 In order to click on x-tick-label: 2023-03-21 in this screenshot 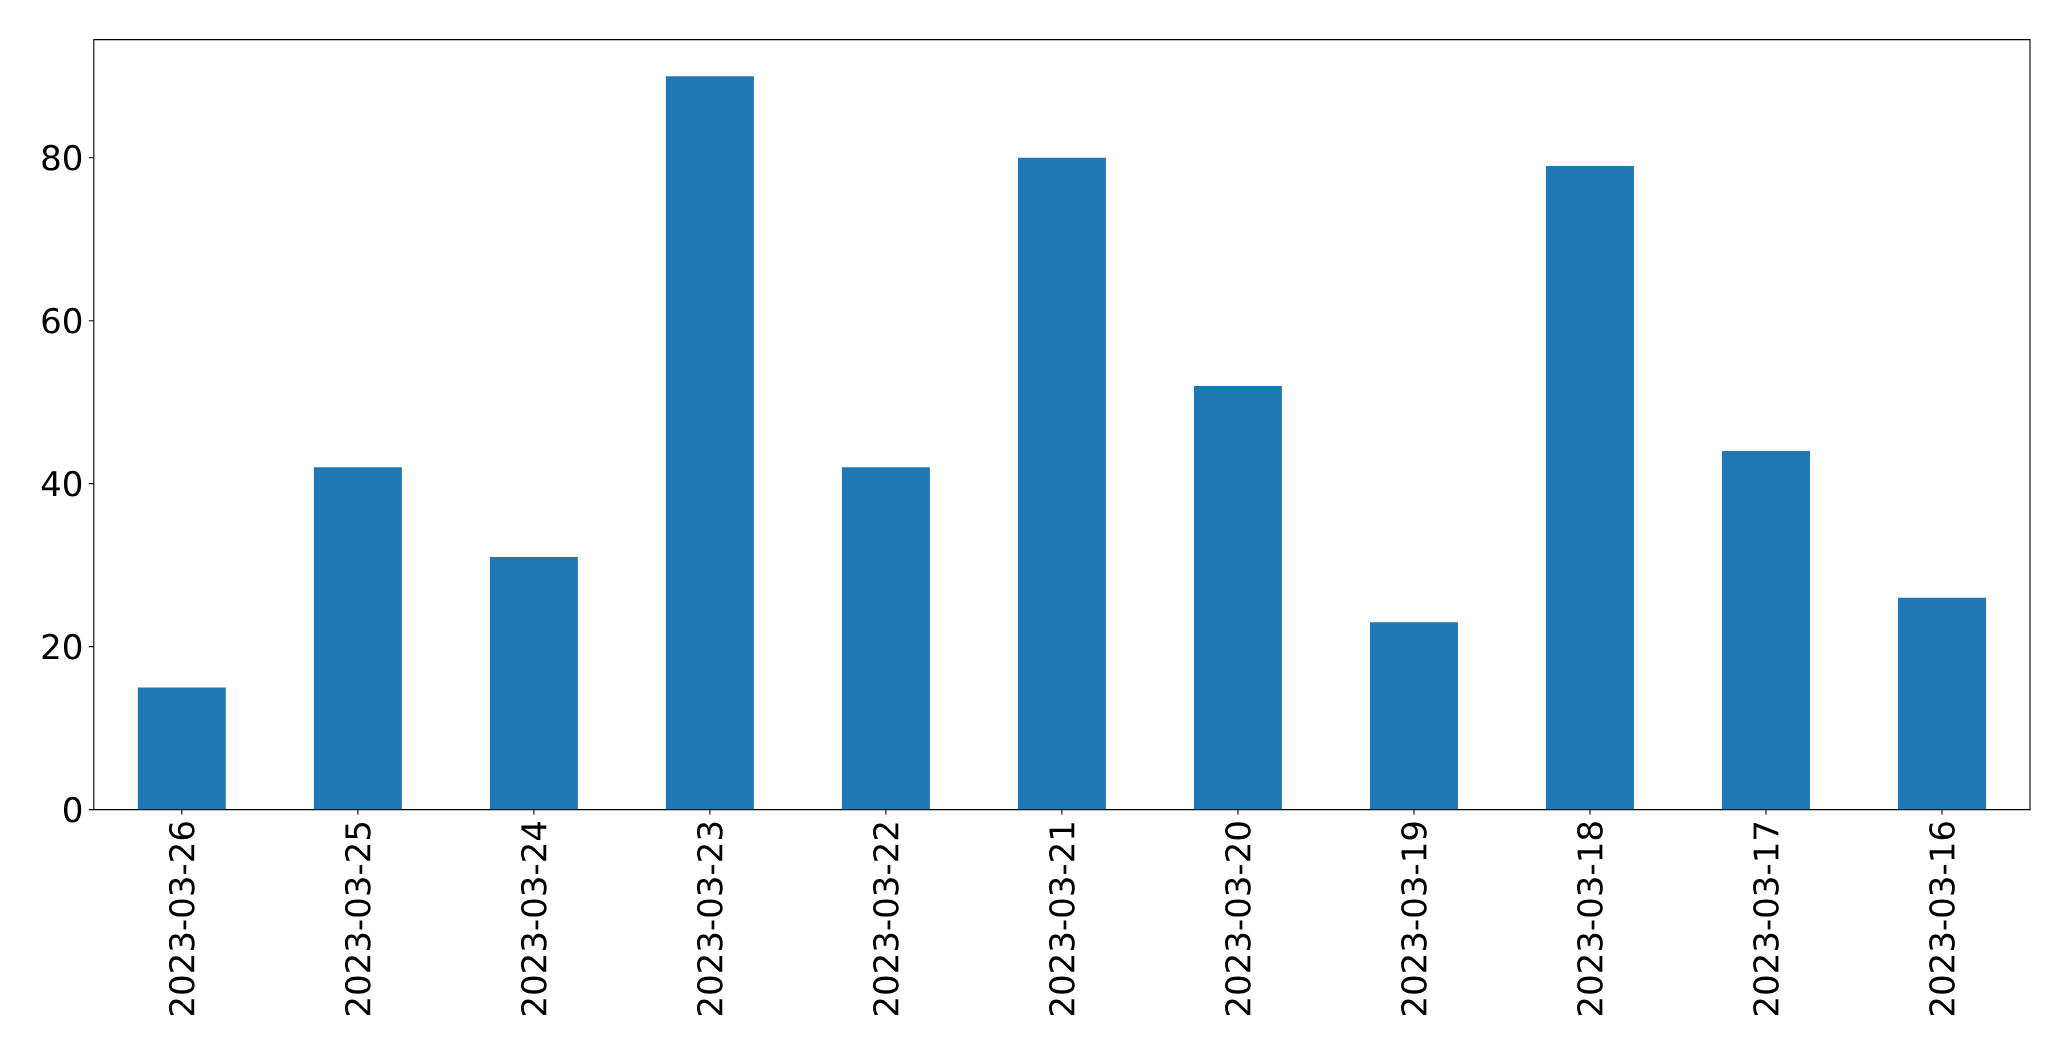, I will do `click(1062, 919)`.